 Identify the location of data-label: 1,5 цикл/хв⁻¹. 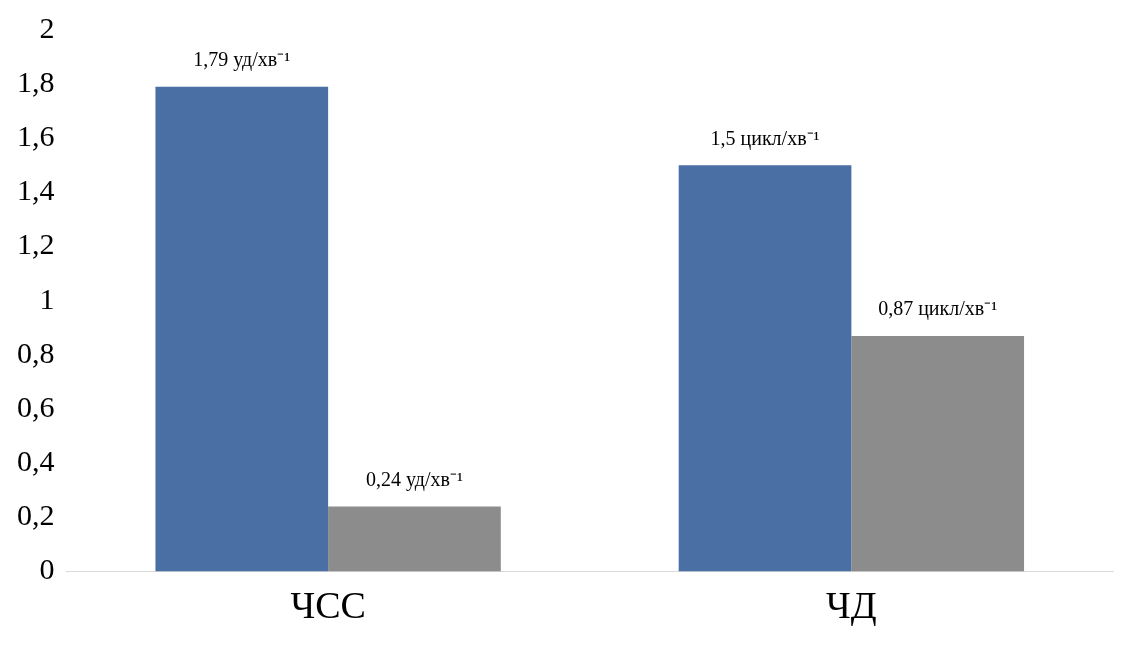
(765, 138).